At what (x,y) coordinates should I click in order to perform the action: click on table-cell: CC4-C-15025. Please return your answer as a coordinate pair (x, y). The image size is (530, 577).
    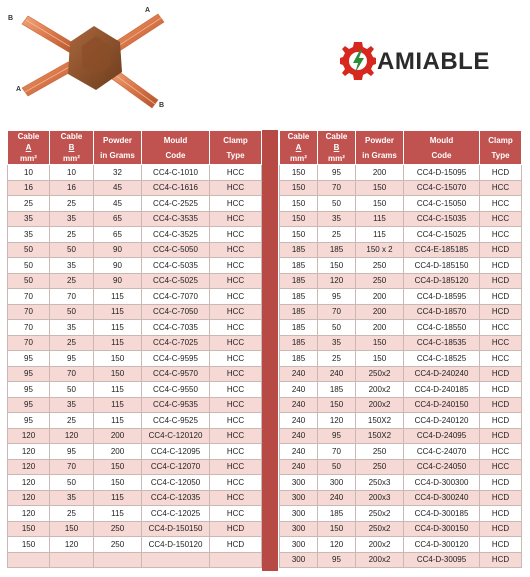
    Looking at the image, I should click on (441, 234).